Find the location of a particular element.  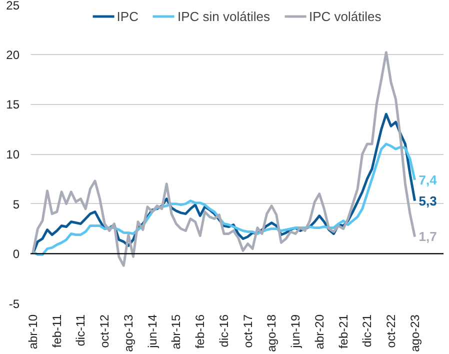

y-tick-label: 20 is located at coordinates (13, 55).